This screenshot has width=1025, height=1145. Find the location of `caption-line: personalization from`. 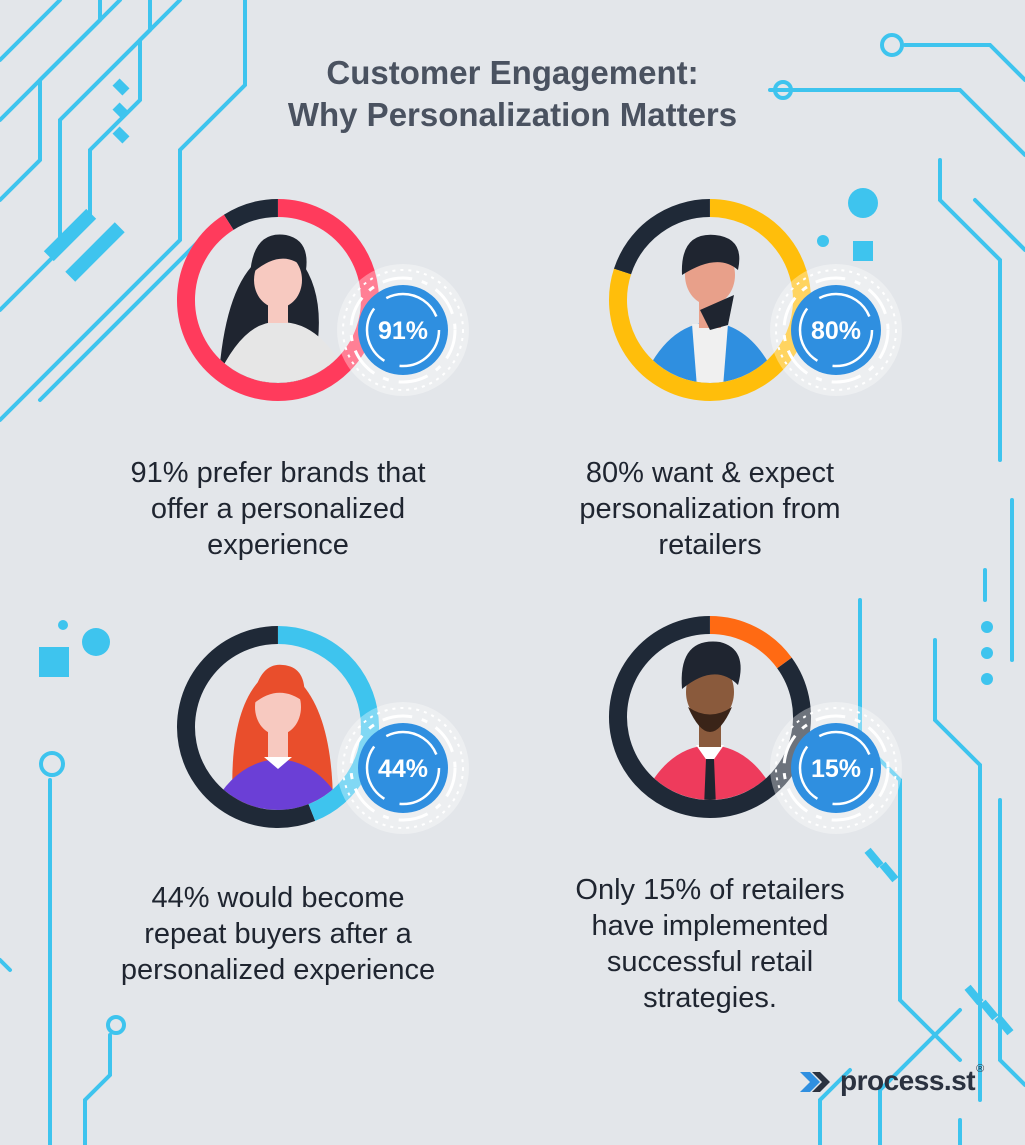

caption-line: personalization from is located at coordinates (710, 509).